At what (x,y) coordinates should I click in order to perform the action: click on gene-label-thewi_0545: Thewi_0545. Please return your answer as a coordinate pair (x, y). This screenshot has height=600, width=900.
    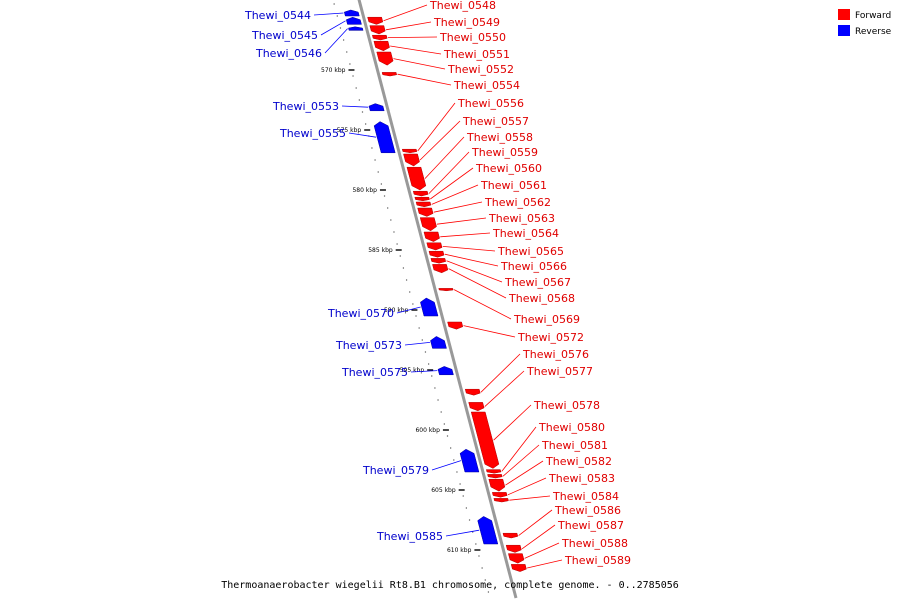
    Looking at the image, I should click on (284, 35).